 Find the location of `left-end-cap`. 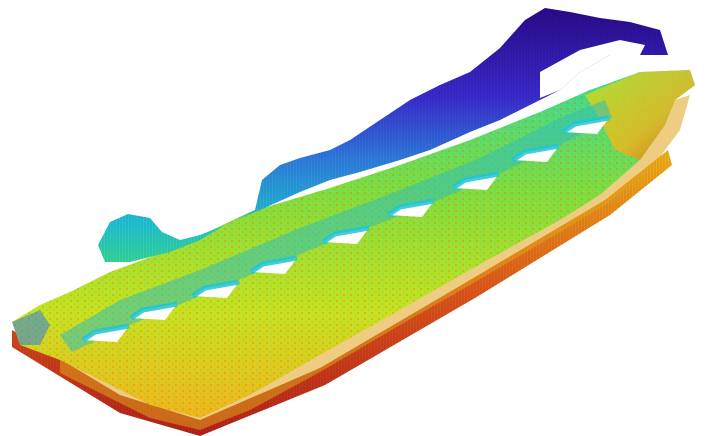

left-end-cap is located at coordinates (31, 327).